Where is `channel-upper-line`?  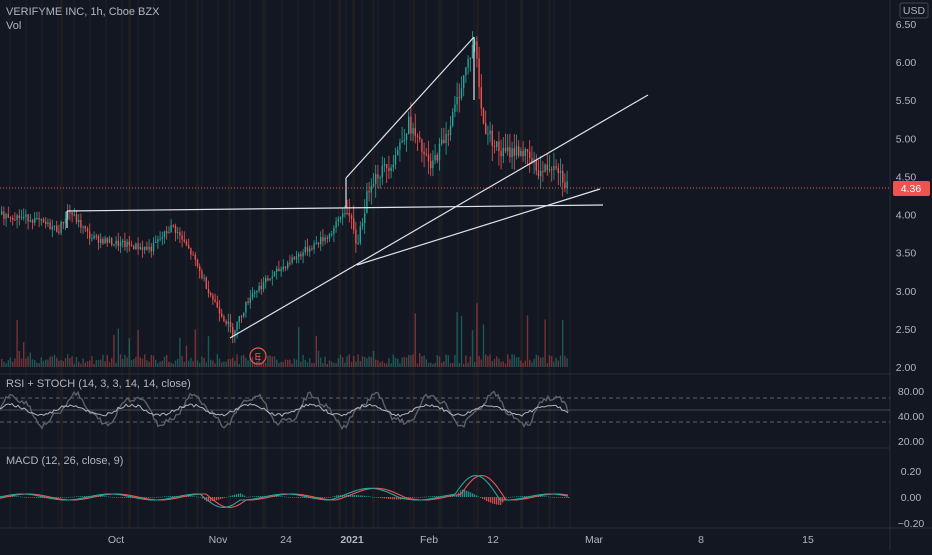 channel-upper-line is located at coordinates (410, 107).